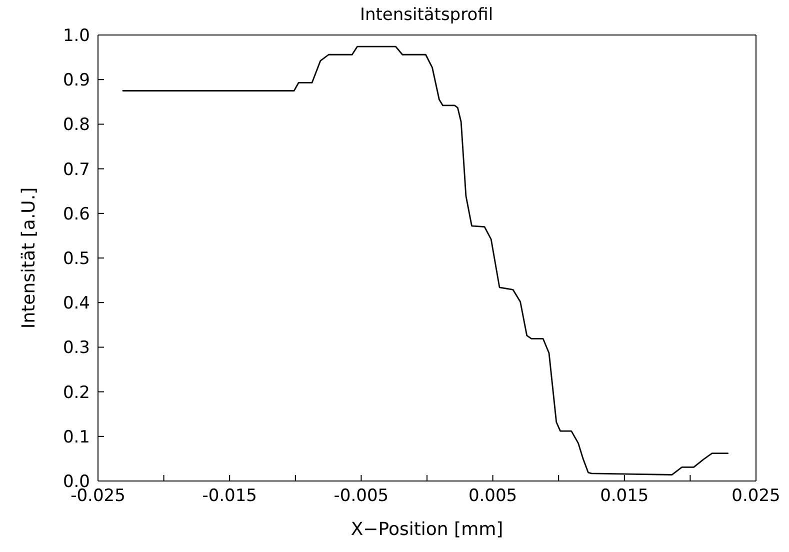 This screenshot has height=552, width=789. I want to click on y-tick-label: 0.2, so click(76, 392).